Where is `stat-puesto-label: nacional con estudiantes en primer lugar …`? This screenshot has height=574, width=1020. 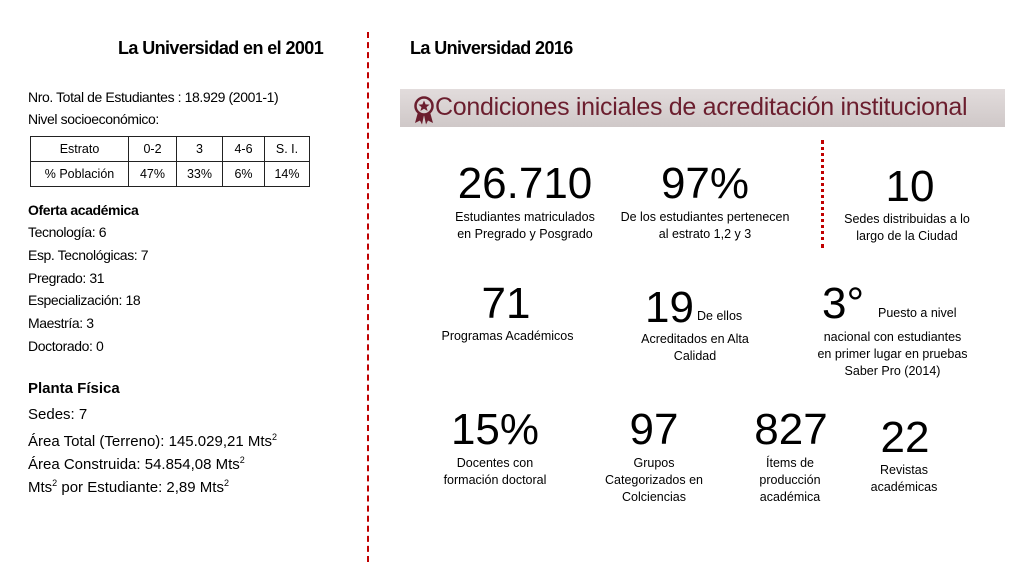
stat-puesto-label: nacional con estudiantes en primer lugar … is located at coordinates (892, 354).